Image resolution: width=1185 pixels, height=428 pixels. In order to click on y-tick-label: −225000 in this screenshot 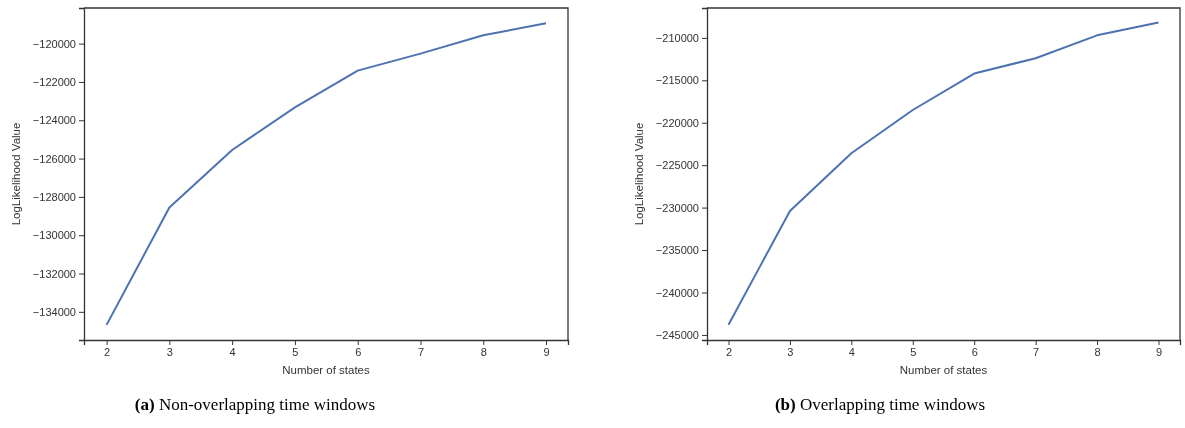, I will do `click(677, 165)`.